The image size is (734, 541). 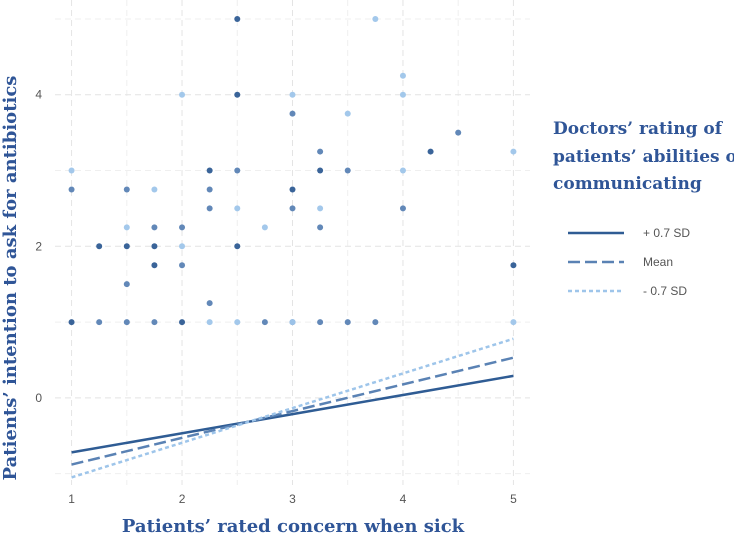 What do you see at coordinates (666, 233) in the screenshot?
I see `legend-label: + 0.7 SD` at bounding box center [666, 233].